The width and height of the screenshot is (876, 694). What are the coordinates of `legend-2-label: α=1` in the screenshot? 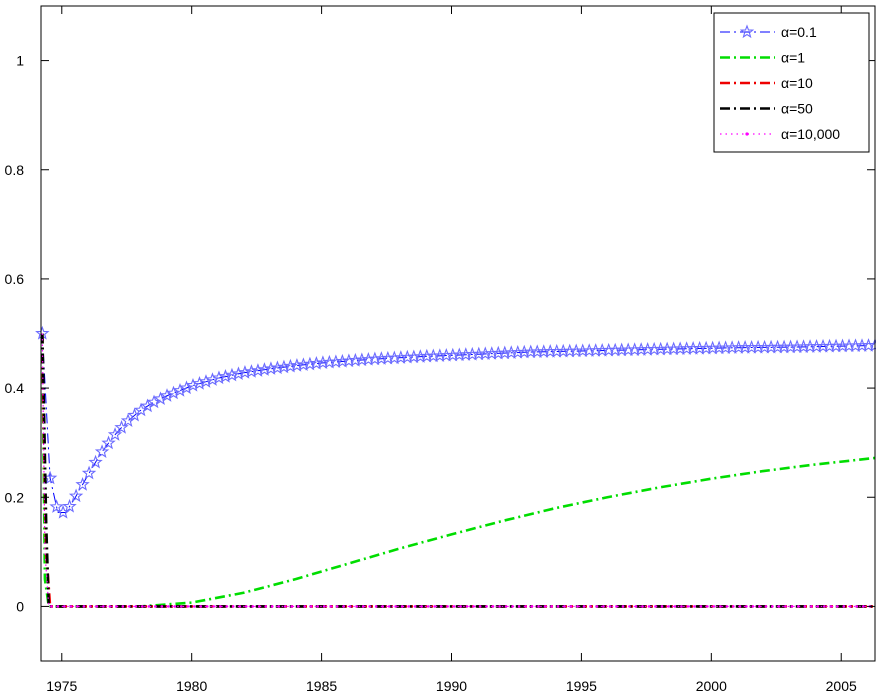 It's located at (793, 58).